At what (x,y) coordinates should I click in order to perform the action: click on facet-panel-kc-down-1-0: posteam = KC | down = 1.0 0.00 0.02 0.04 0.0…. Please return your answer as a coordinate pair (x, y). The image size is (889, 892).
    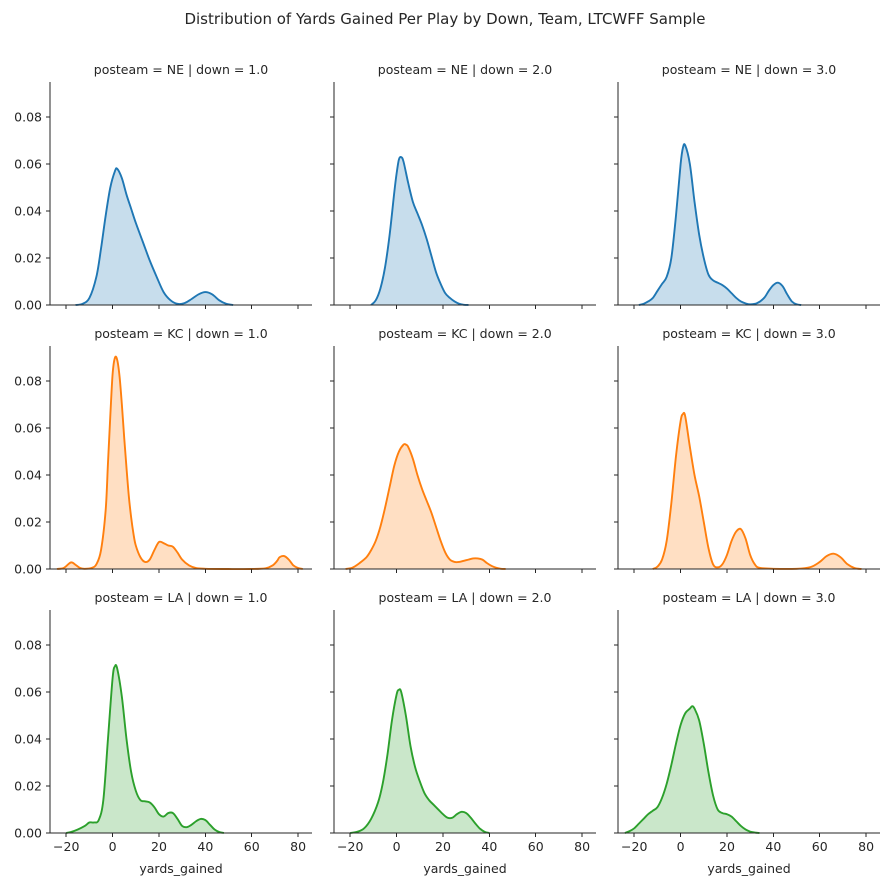
    Looking at the image, I should click on (163, 451).